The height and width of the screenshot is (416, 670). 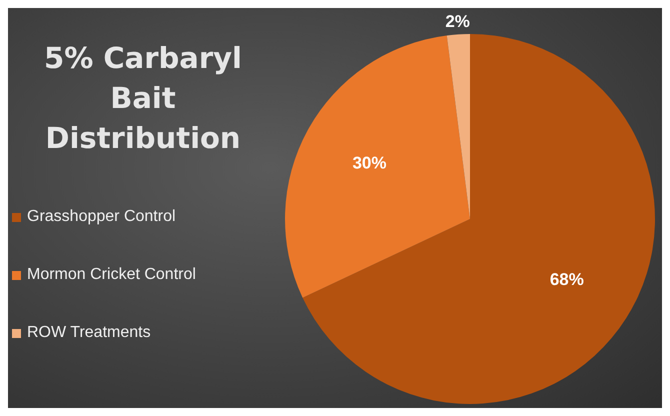 What do you see at coordinates (101, 217) in the screenshot?
I see `legend-label: Grasshopper Control` at bounding box center [101, 217].